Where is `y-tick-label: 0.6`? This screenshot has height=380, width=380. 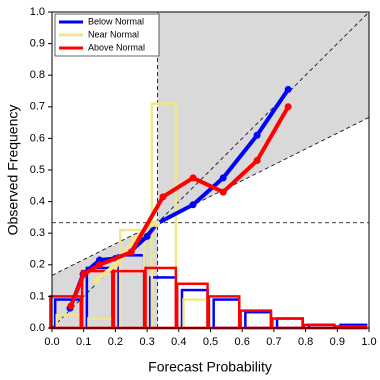
y-tick-label: 0.6 is located at coordinates (37, 138).